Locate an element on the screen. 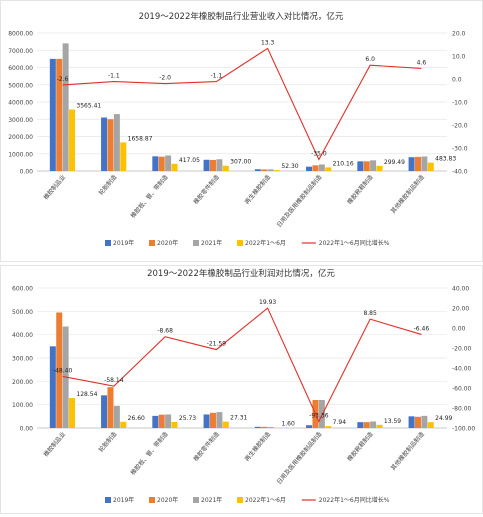  chart1-y-left-tick: 0.00 is located at coordinates (27, 172).